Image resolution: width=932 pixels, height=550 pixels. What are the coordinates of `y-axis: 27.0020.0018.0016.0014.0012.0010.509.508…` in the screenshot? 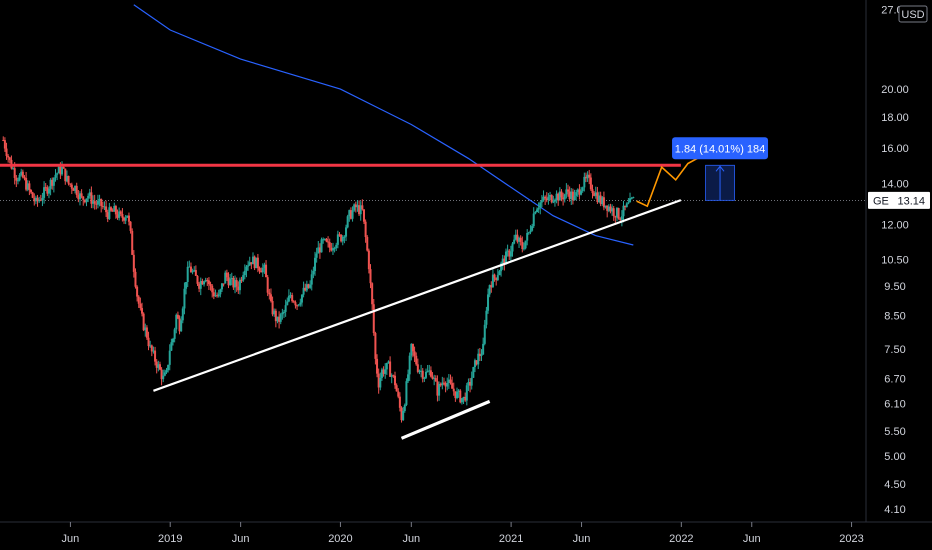 It's located at (895, 260).